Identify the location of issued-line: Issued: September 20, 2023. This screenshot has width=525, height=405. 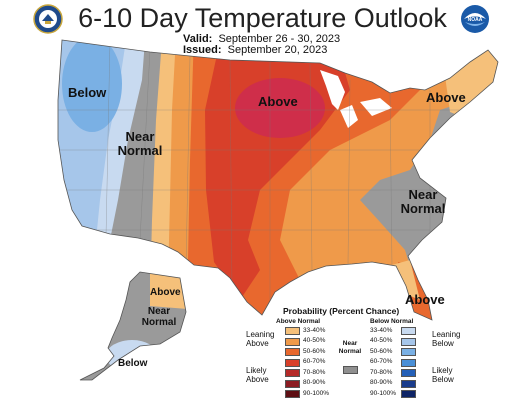
(255, 50).